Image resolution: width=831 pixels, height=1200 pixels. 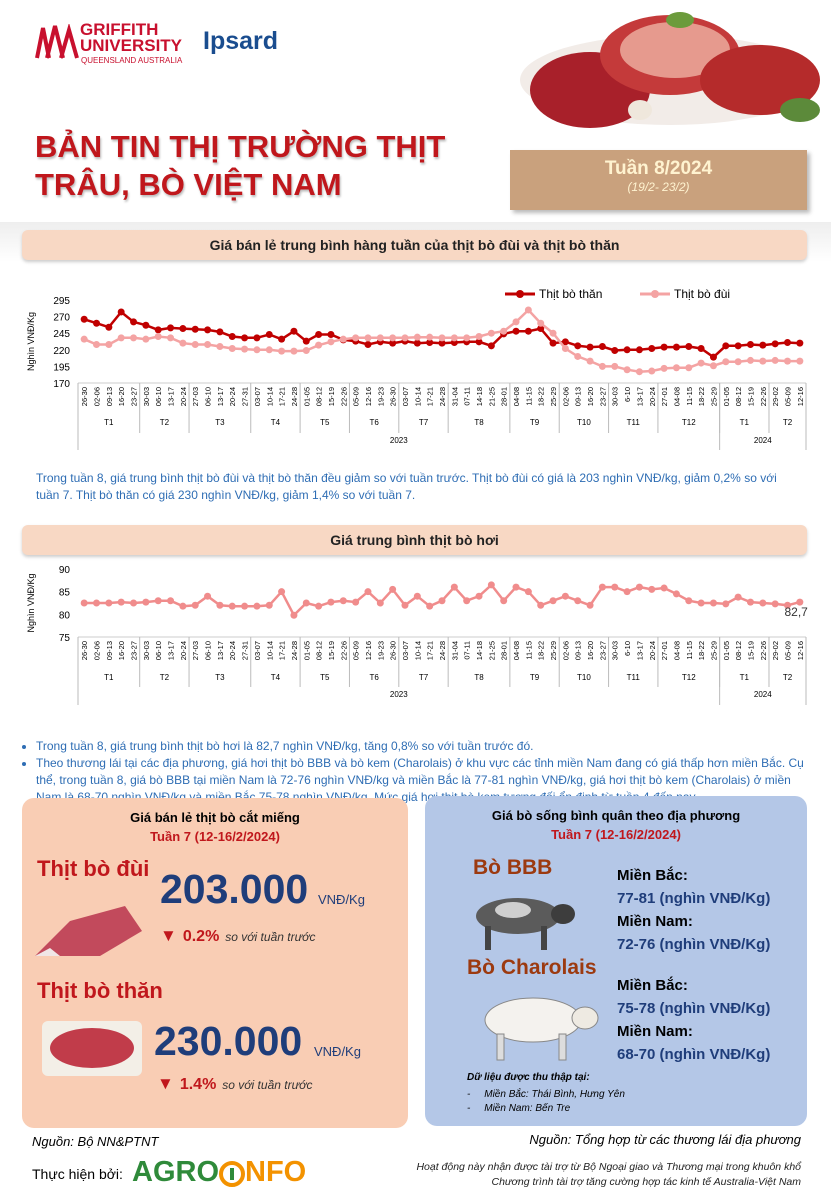 What do you see at coordinates (195, 396) in the screenshot?
I see `x-tick-label: 27-03` at bounding box center [195, 396].